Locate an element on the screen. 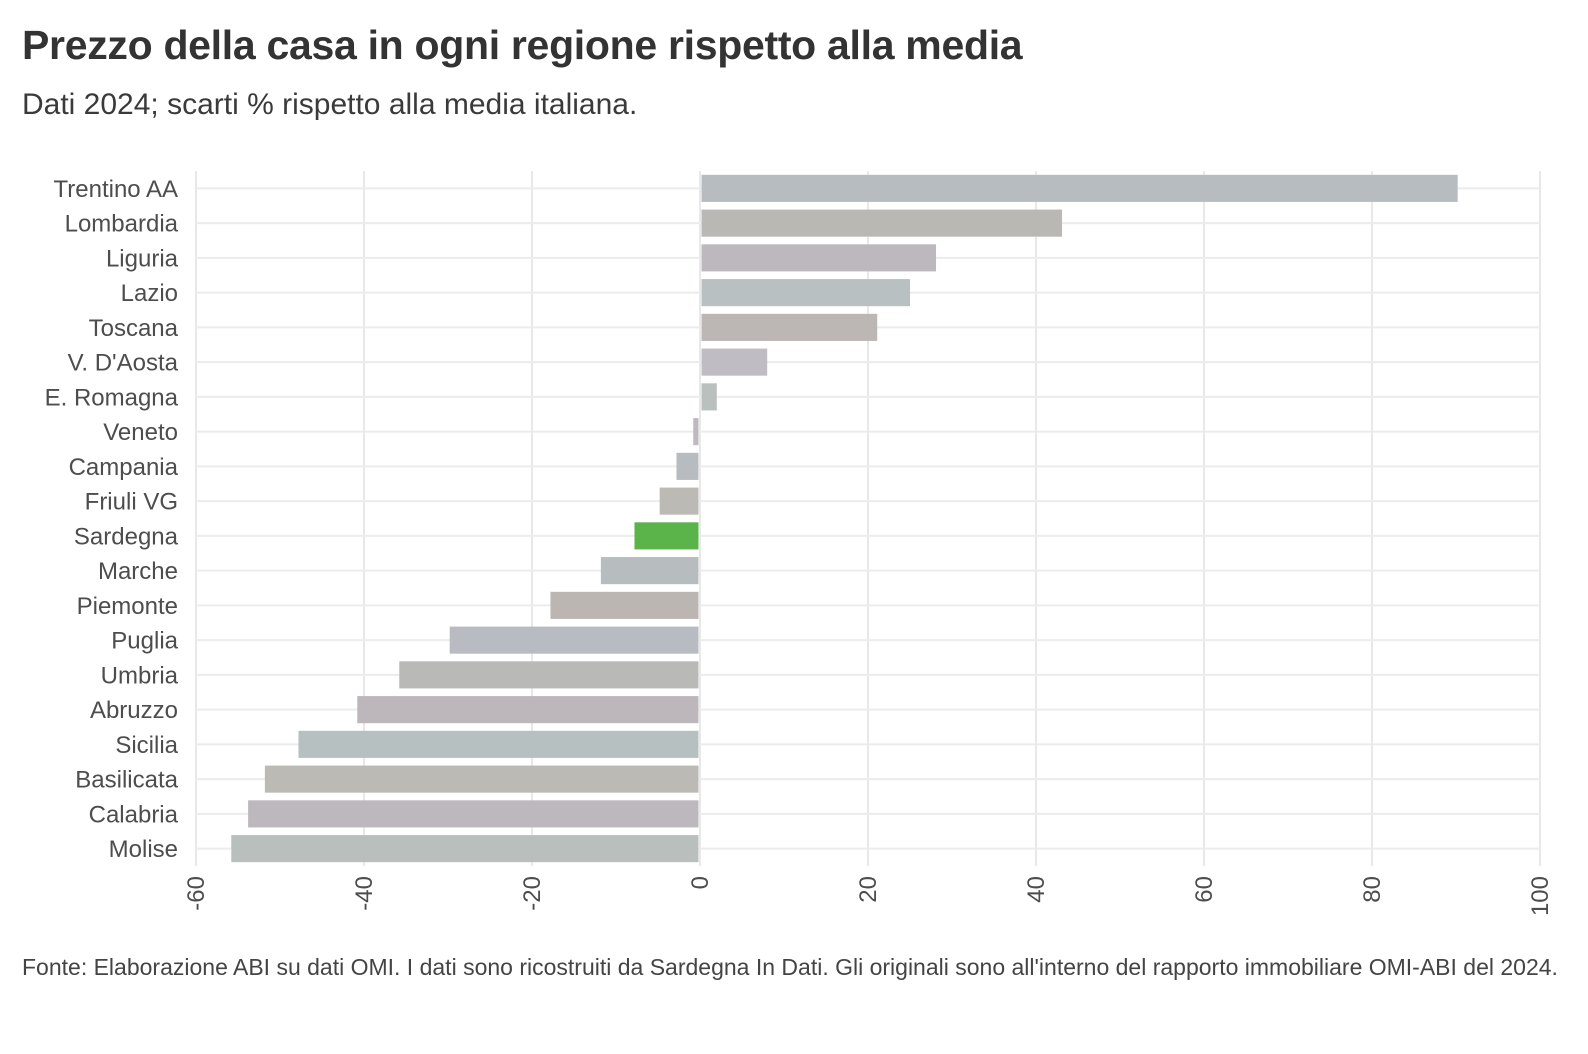  x-axis-ticks: -60 -40 -20 0 20 40 60 80 100 is located at coordinates (868, 896).